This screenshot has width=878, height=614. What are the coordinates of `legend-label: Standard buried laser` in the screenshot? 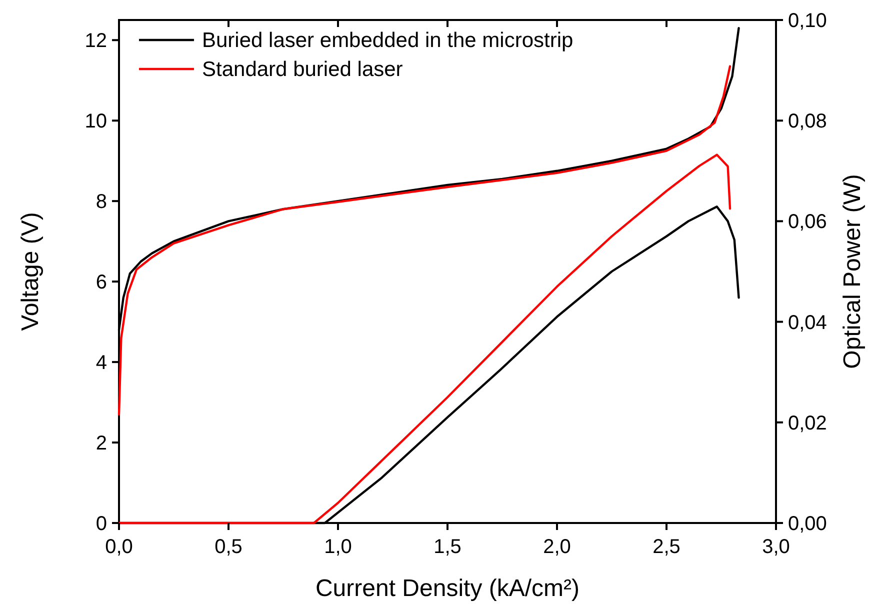 It's located at (302, 69).